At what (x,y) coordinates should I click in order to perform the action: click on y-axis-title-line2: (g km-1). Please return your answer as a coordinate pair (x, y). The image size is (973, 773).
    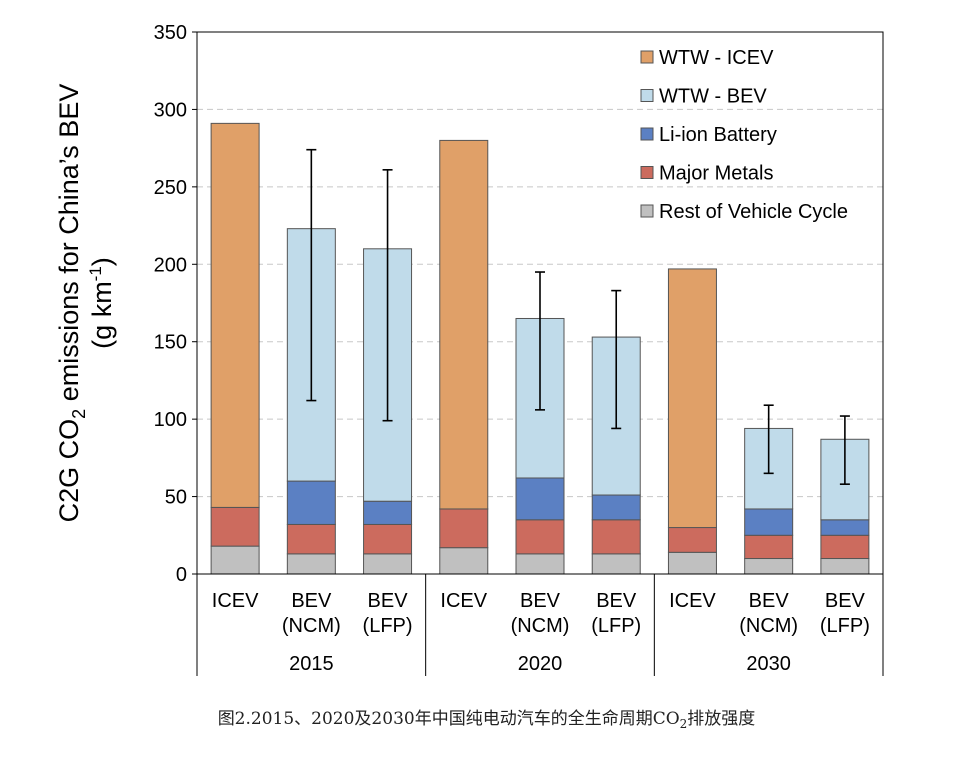
    Looking at the image, I should click on (101, 303).